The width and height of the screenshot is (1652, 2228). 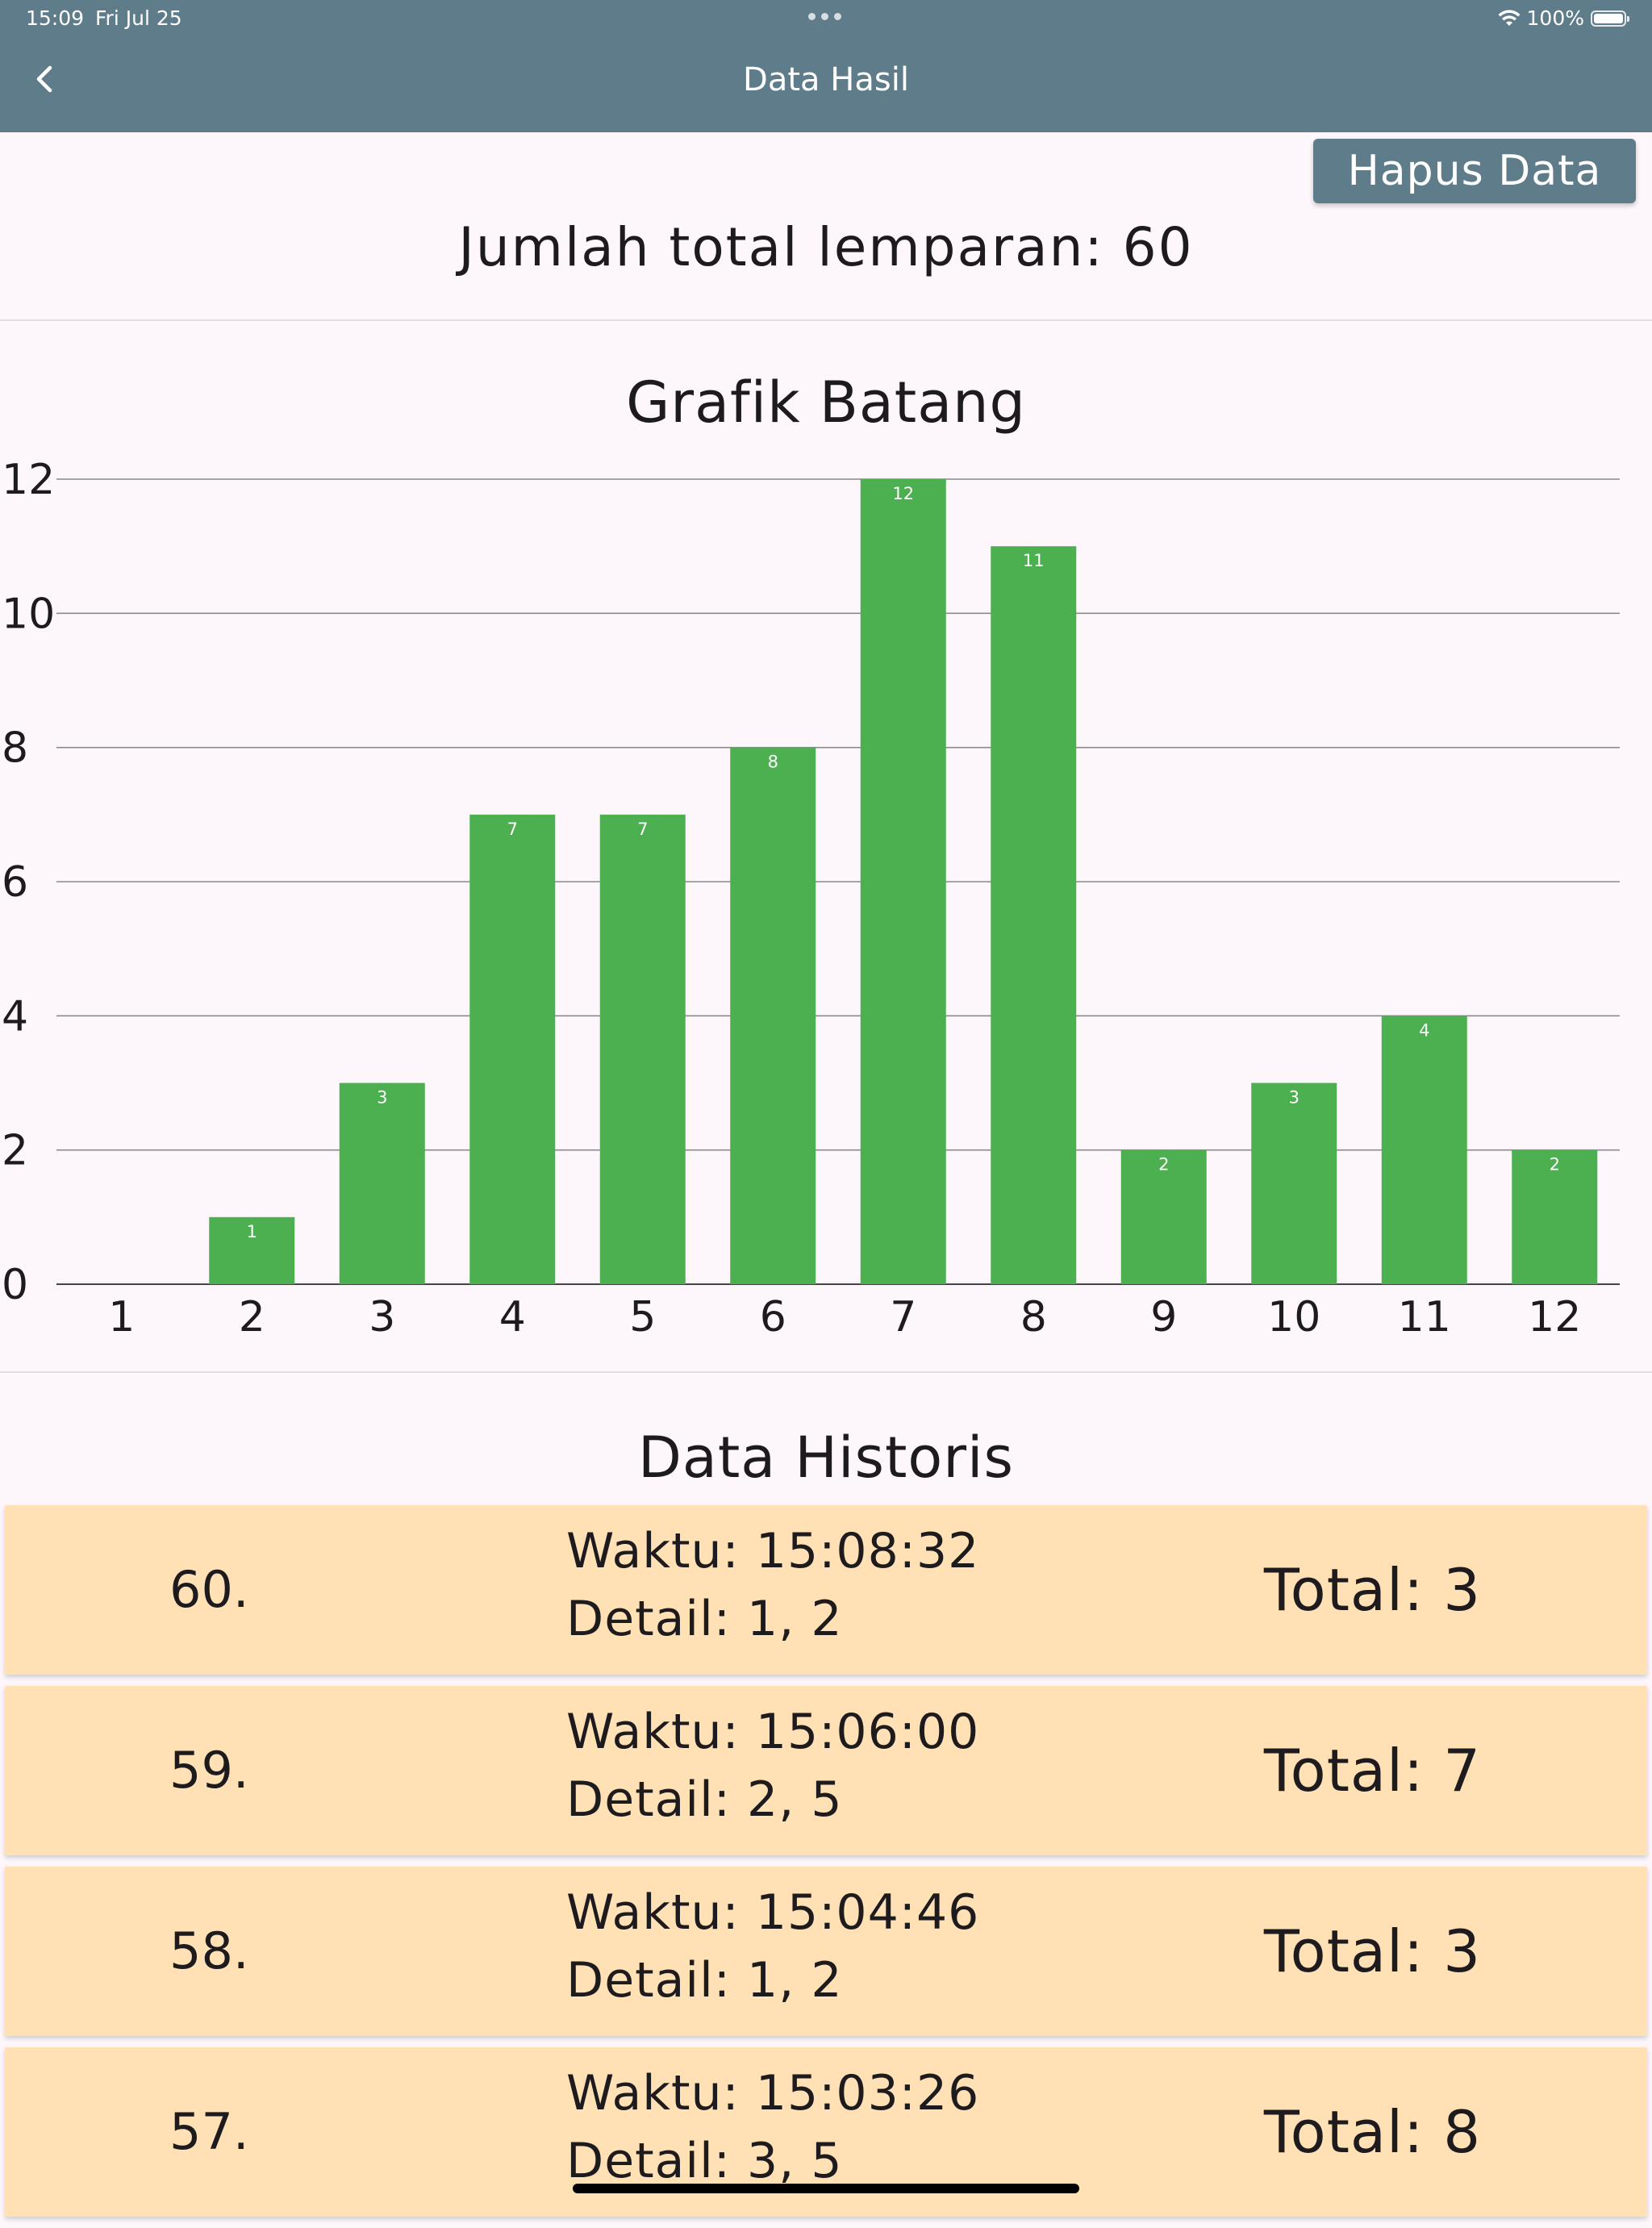 I want to click on status-bar: 15:09 Fri Jul 25 100%, so click(x=826, y=18).